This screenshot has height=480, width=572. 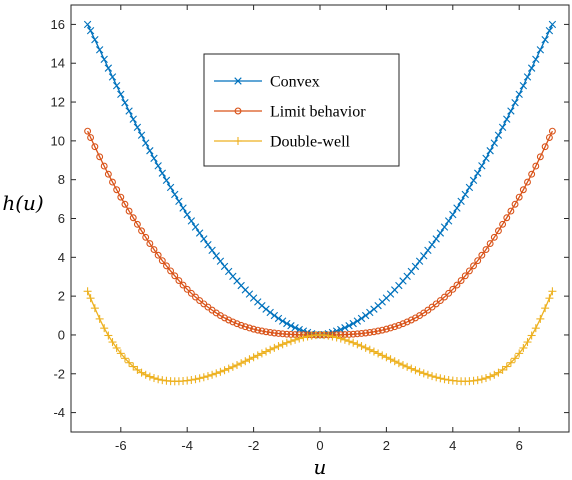 What do you see at coordinates (295, 82) in the screenshot?
I see `legend-label: Convex` at bounding box center [295, 82].